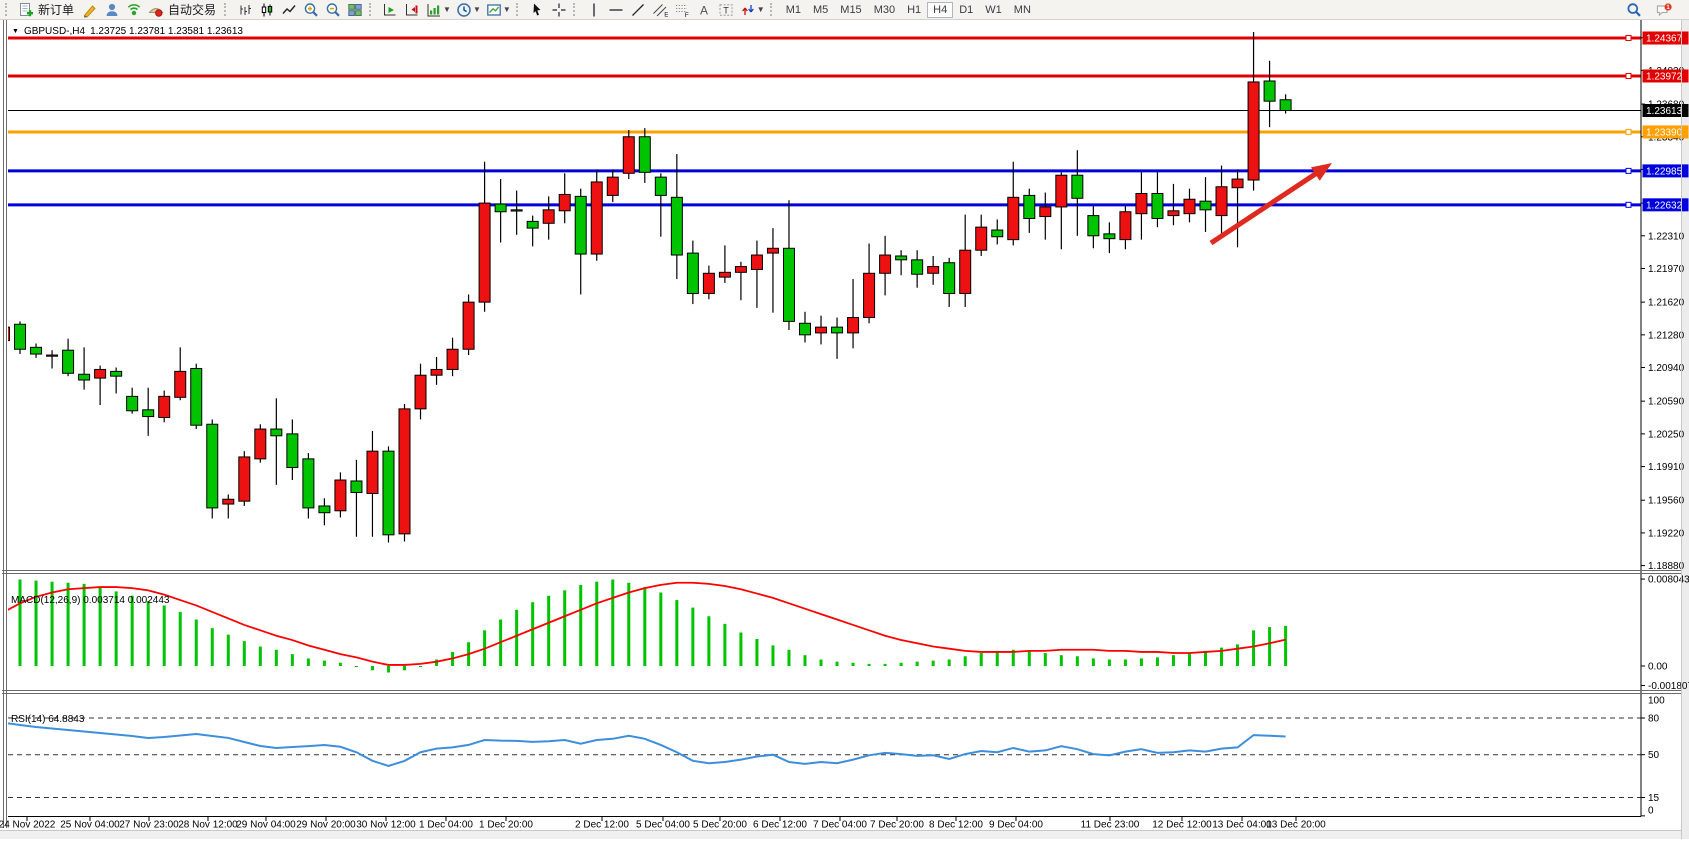 This screenshot has height=859, width=1689. I want to click on timeframe-m1: M1, so click(793, 9).